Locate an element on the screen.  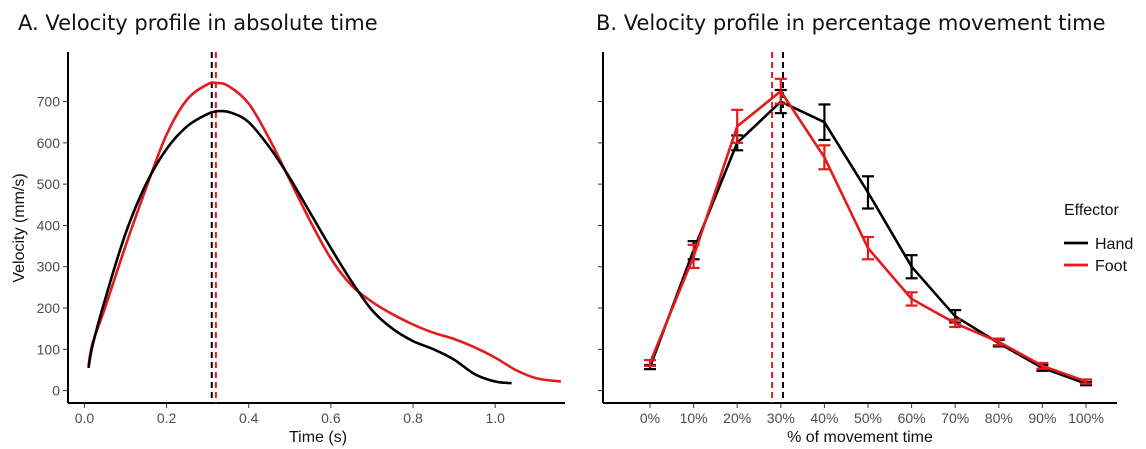
panel-b-x-tick-label: 10% is located at coordinates (694, 418).